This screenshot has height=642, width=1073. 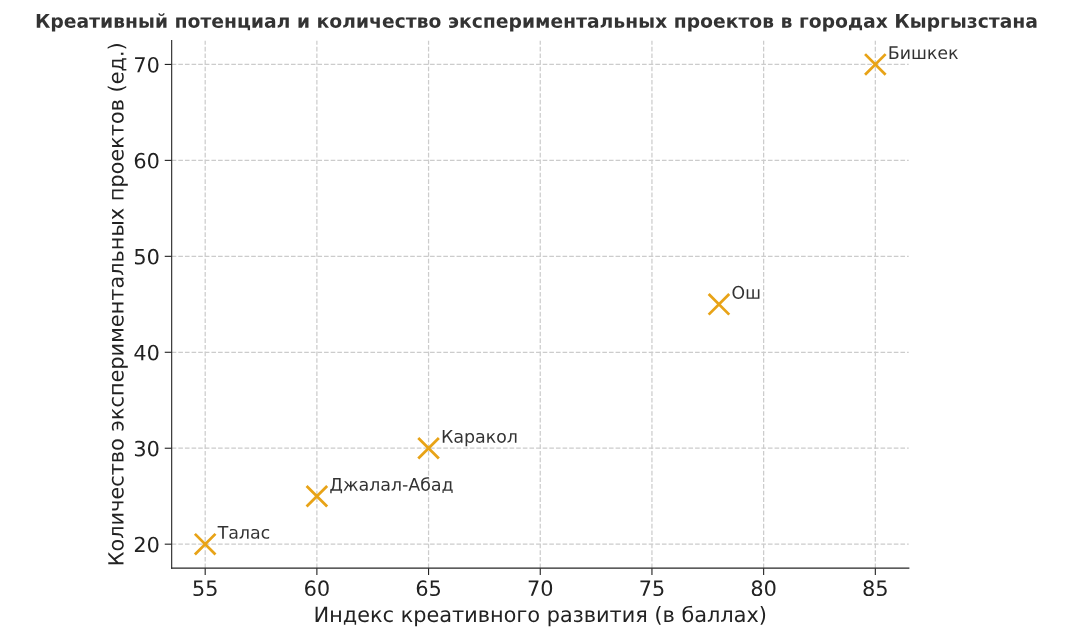 I want to click on annotation: Каракол, so click(x=479, y=438).